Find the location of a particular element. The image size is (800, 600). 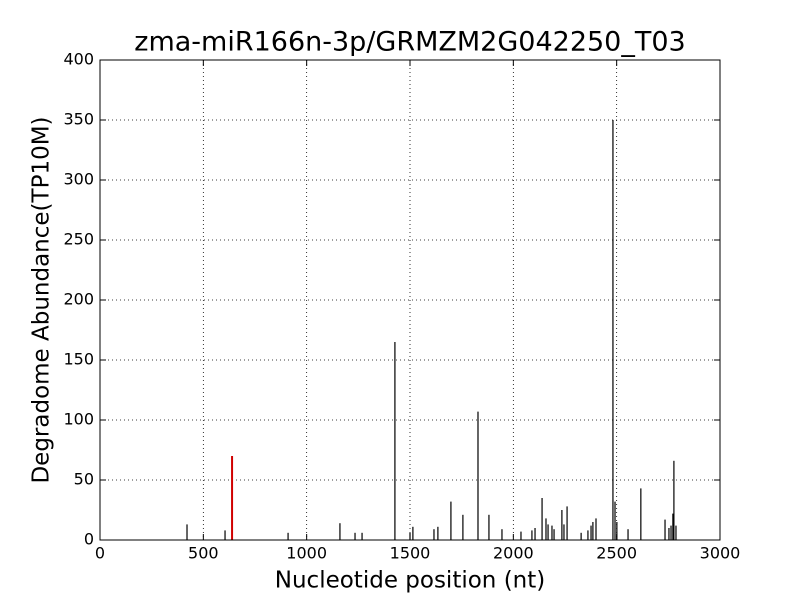

x-tick-label: 2500 is located at coordinates (616, 553).